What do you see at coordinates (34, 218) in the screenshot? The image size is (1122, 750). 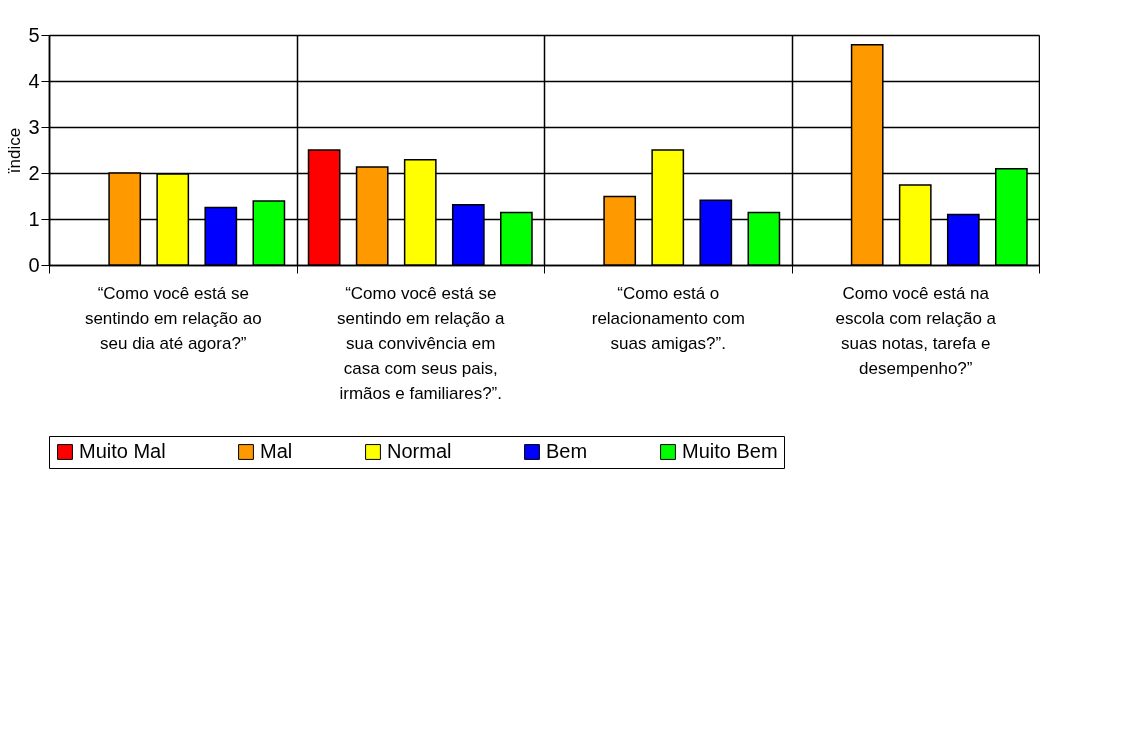 I see `y-tick-label: 1` at bounding box center [34, 218].